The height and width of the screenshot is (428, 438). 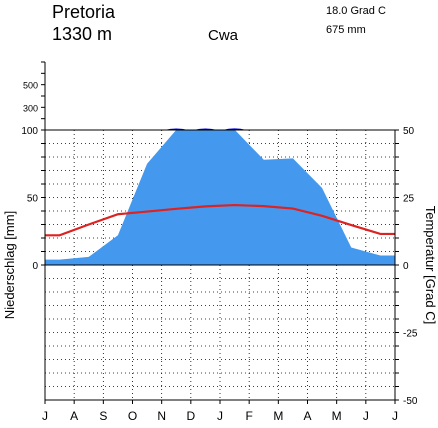 I want to click on month-label: F, so click(x=248, y=416).